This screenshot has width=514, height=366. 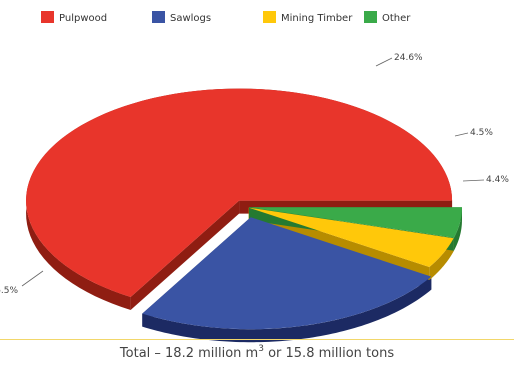 What do you see at coordinates (189, 353) in the screenshot?
I see `footer-prefix: Total – 18.2 million m` at bounding box center [189, 353].